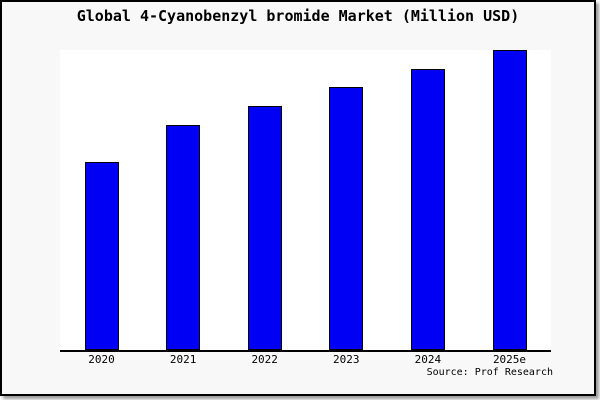 The image size is (600, 400). What do you see at coordinates (427, 209) in the screenshot?
I see `bar-2024` at bounding box center [427, 209].